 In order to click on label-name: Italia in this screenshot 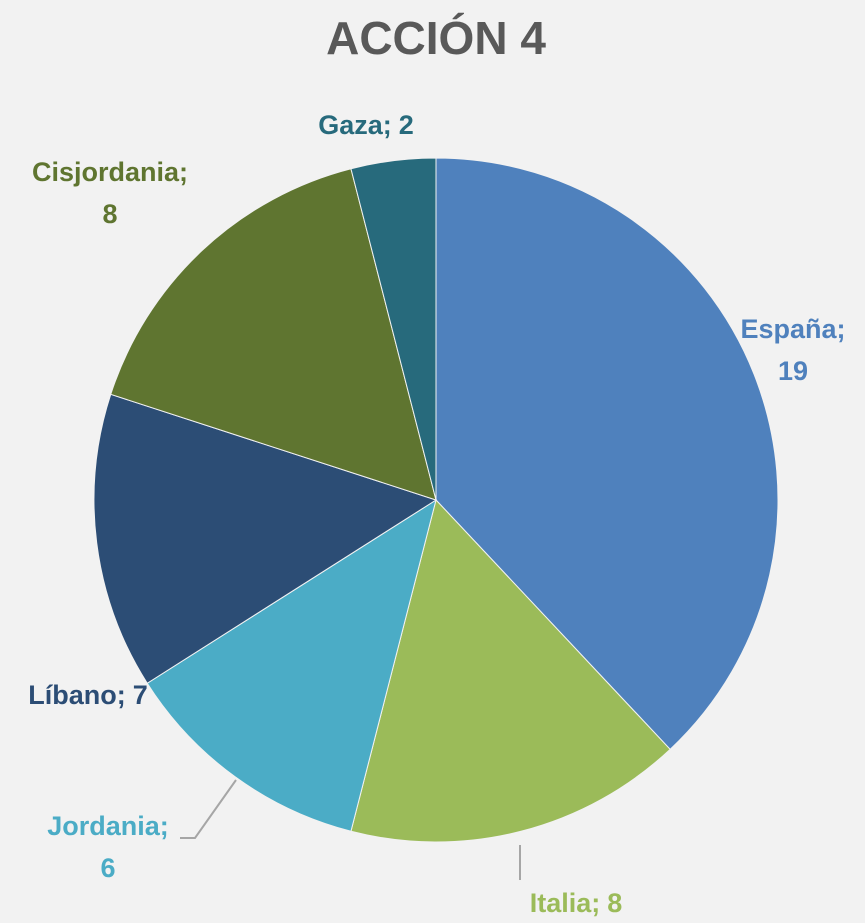, I will do `click(561, 903)`.